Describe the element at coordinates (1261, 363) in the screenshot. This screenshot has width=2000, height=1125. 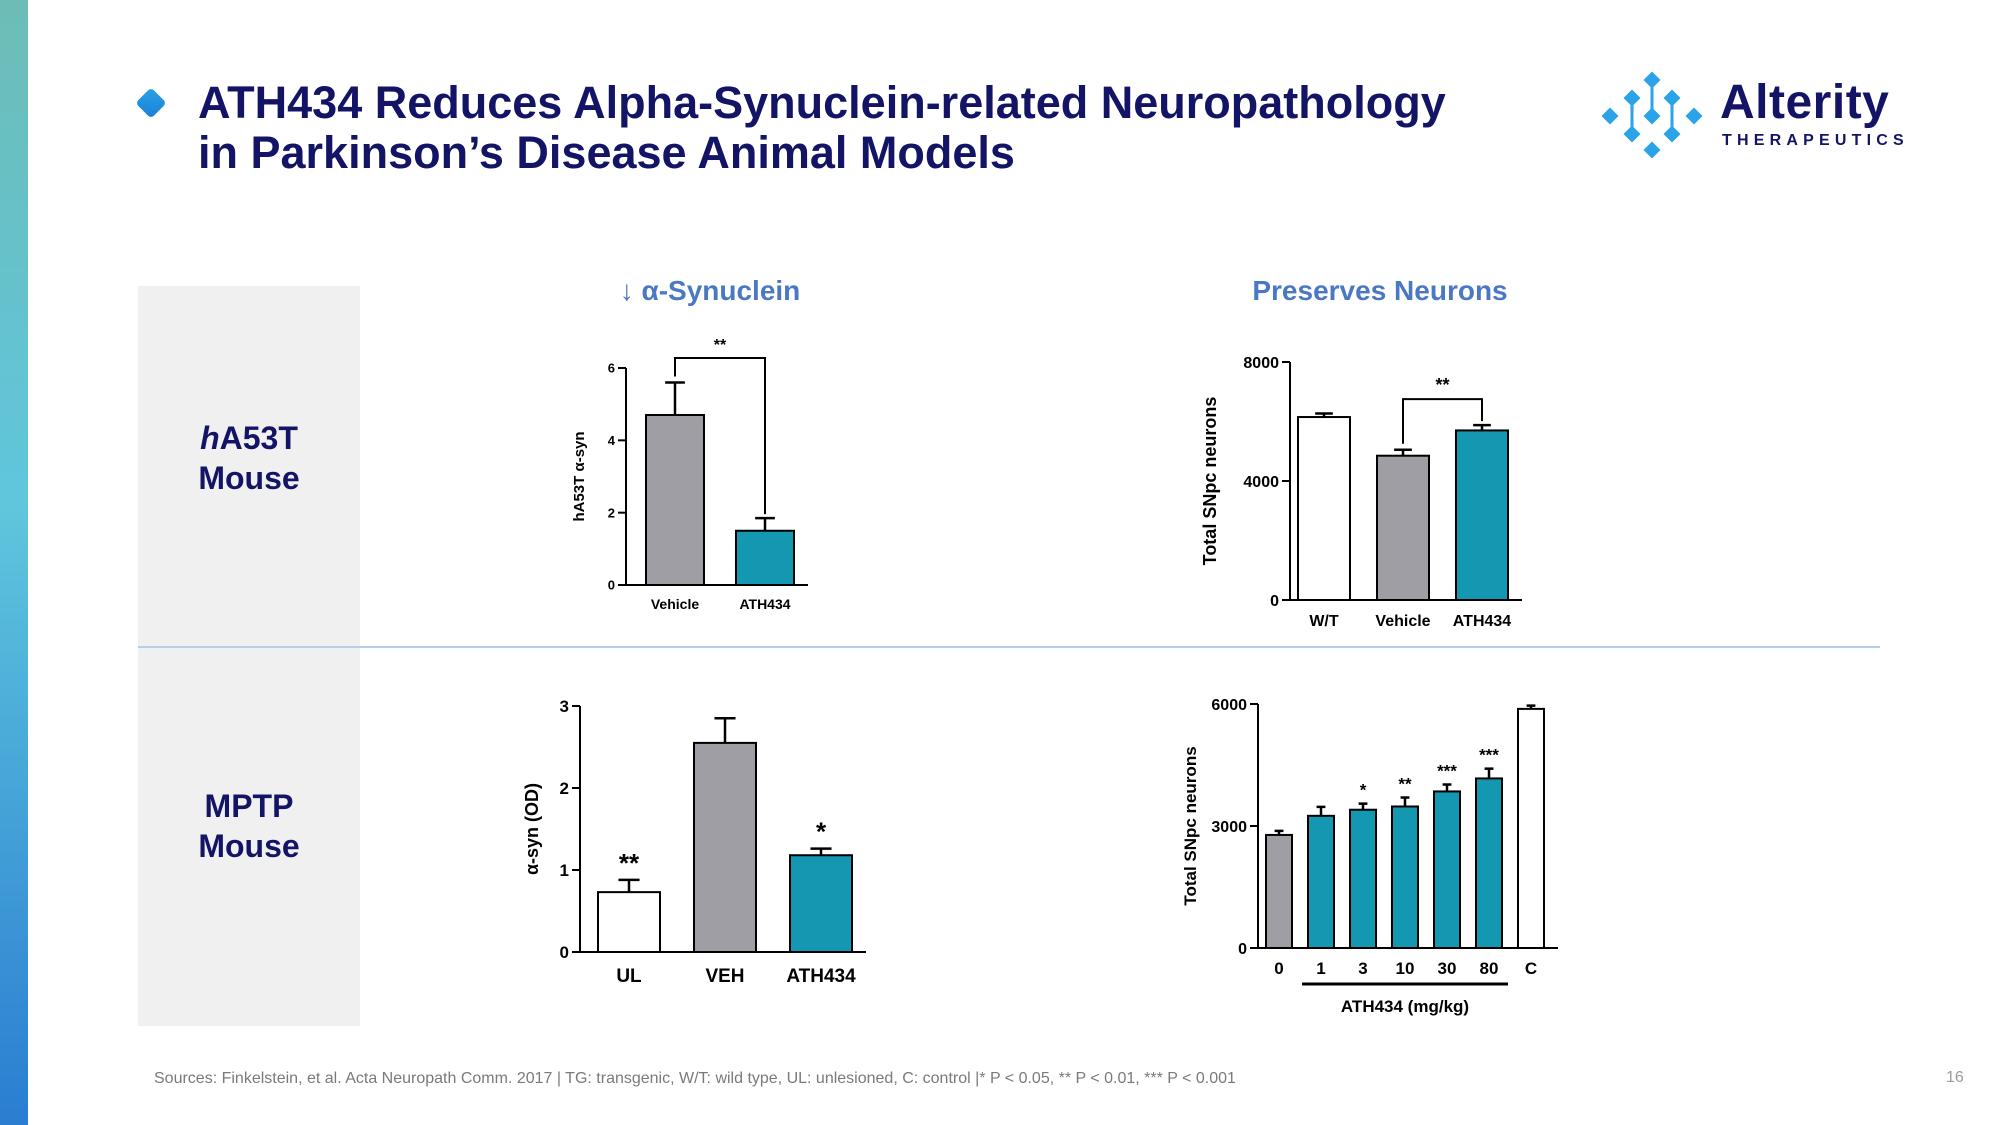
I see `y-tick-label: 8000` at that location.